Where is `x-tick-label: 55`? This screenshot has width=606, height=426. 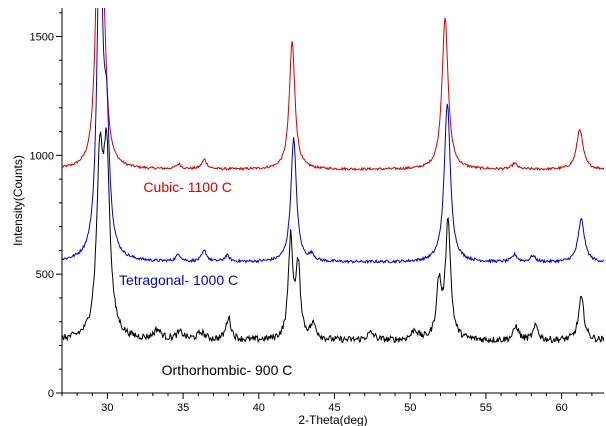 x-tick-label: 55 is located at coordinates (486, 408).